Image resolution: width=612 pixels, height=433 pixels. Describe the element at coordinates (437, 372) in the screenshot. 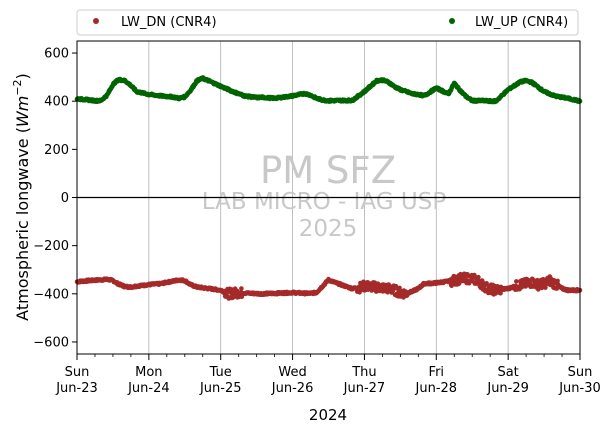

I see `x-tick-label-day: Fri` at that location.